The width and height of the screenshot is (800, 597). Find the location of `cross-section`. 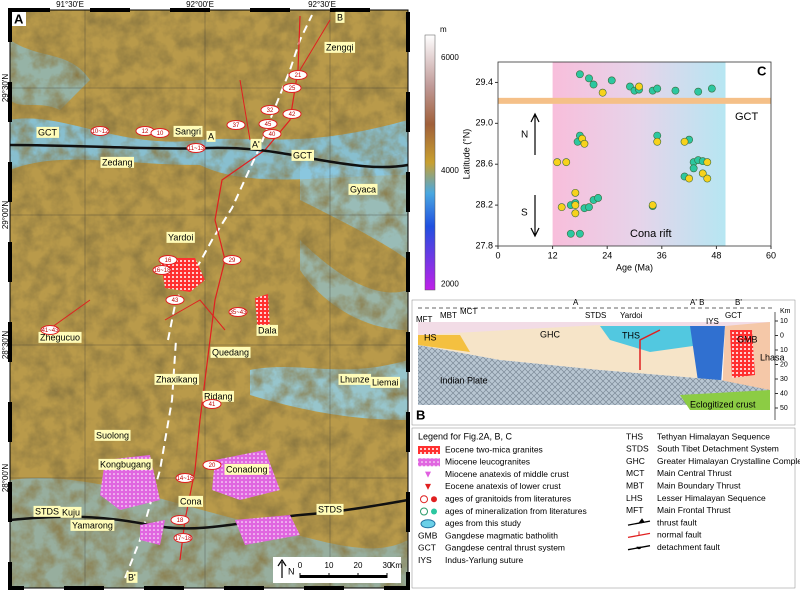

cross-section is located at coordinates (603, 362).